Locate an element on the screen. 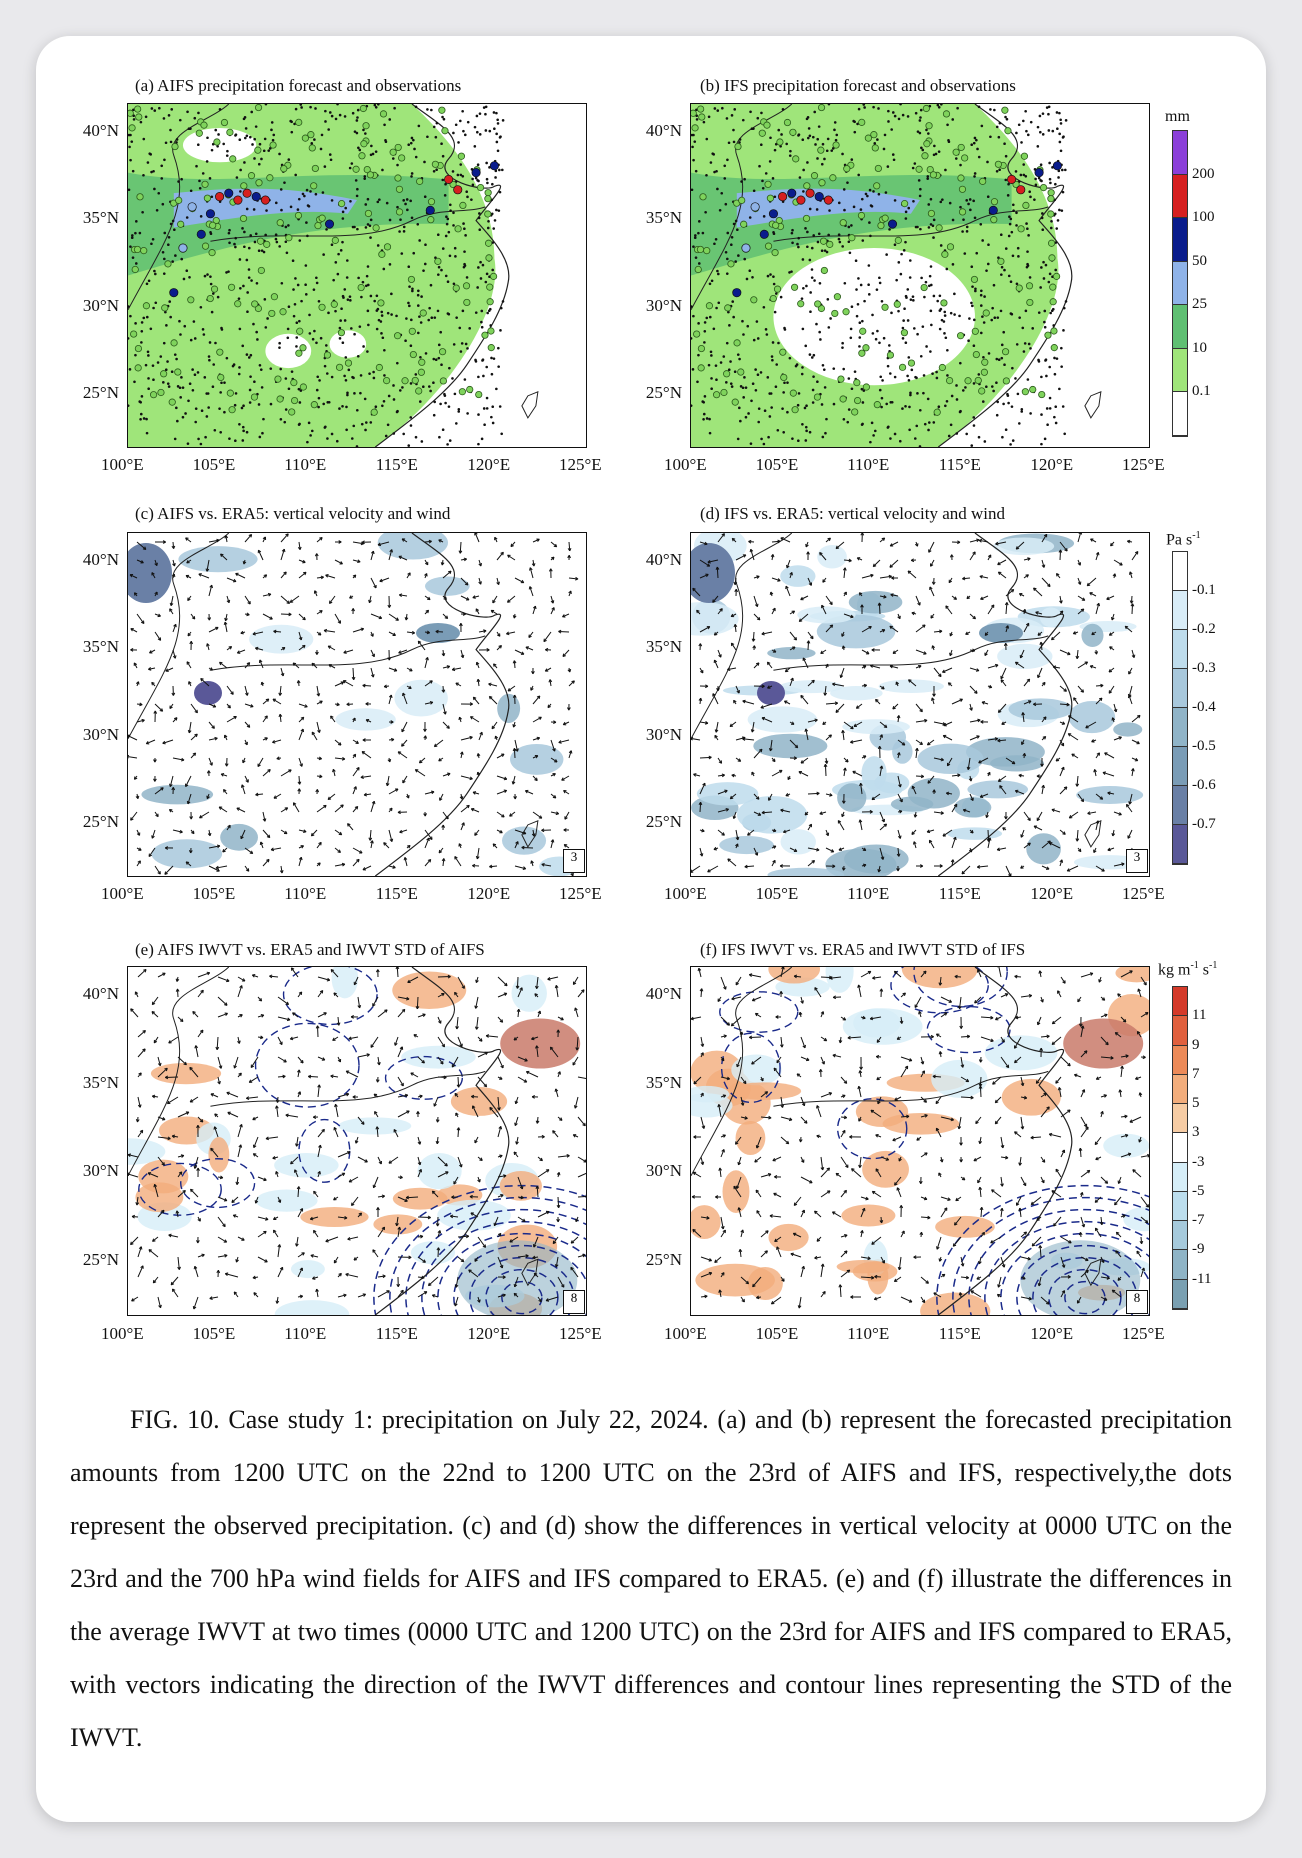 The image size is (1302, 1858). coastline is located at coordinates (442, 704).